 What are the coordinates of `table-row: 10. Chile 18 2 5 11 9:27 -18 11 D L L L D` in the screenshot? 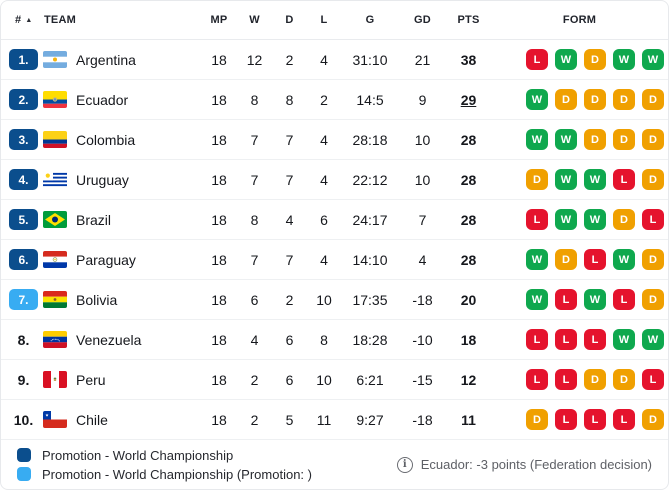 It's located at (334, 419).